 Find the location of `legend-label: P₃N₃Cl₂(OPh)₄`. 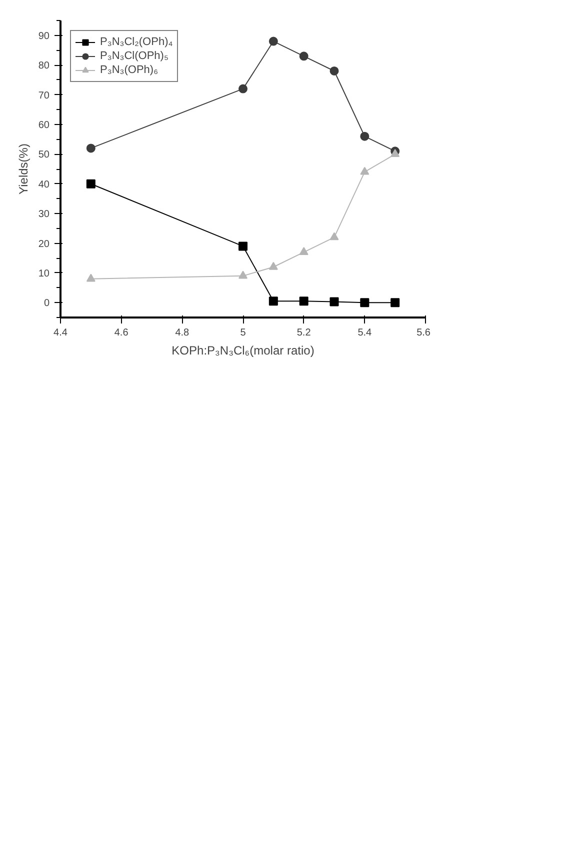

legend-label: P₃N₃Cl₂(OPh)₄ is located at coordinates (136, 42).